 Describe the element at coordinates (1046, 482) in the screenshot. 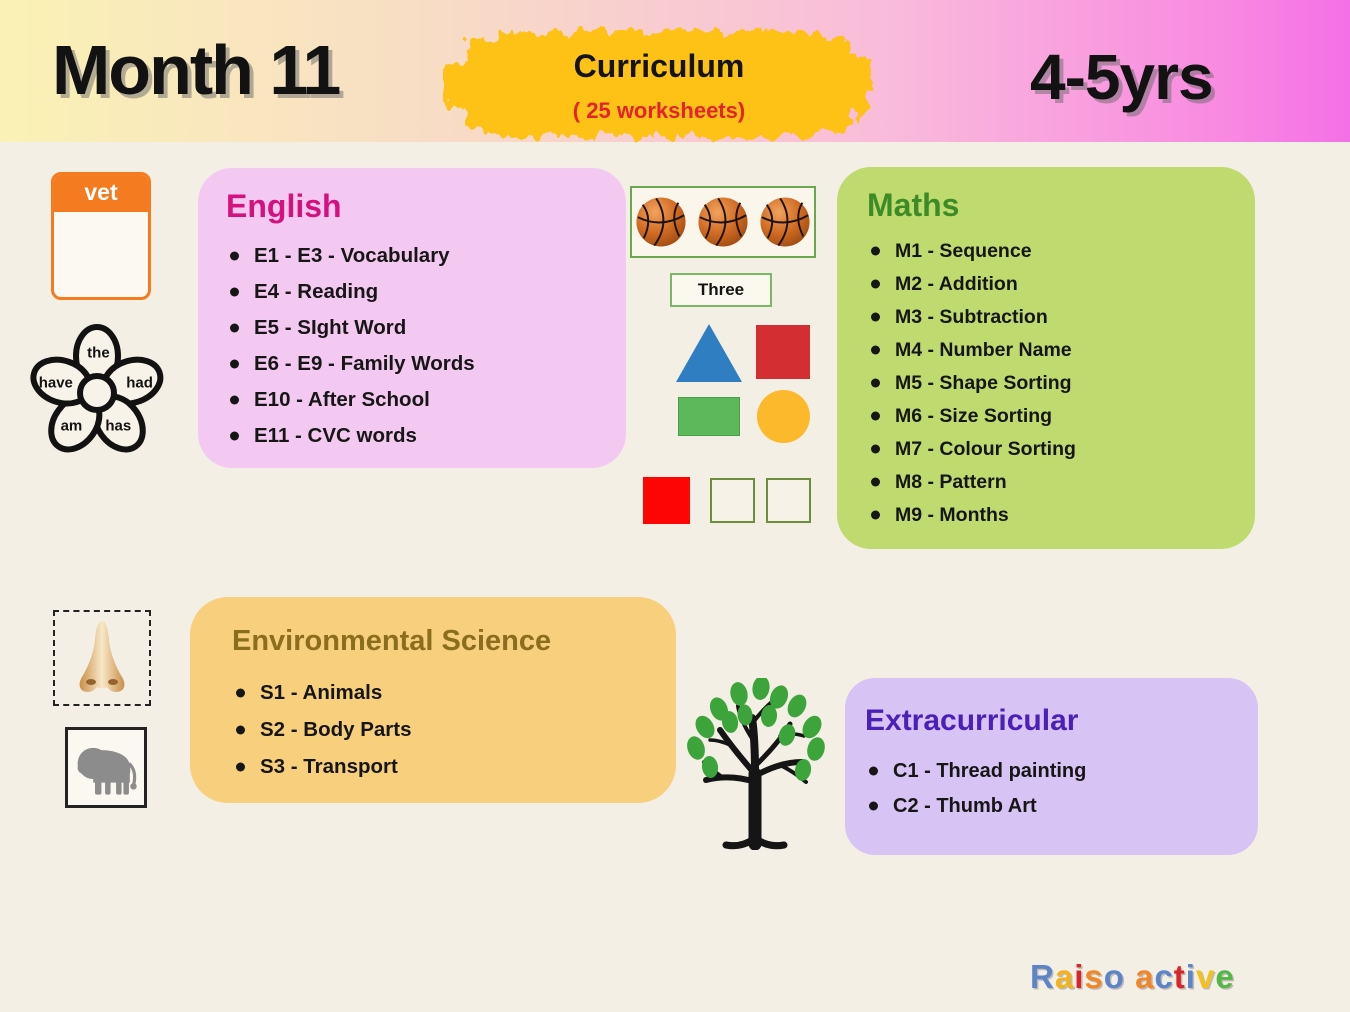

I see `list-item: M8 - Pattern` at that location.